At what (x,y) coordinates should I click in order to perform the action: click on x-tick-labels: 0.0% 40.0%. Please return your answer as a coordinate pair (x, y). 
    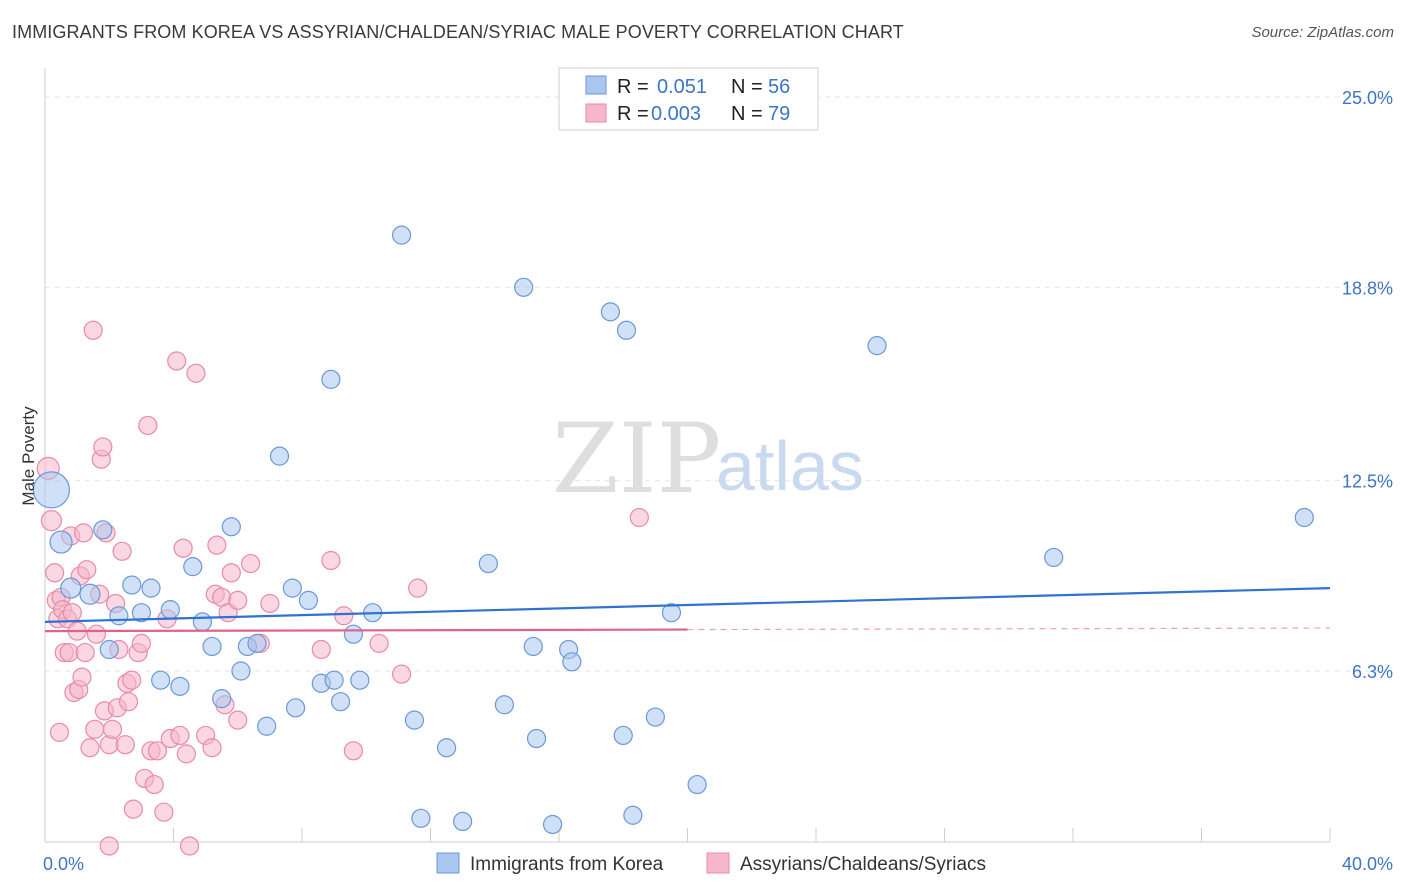
    Looking at the image, I should click on (718, 864).